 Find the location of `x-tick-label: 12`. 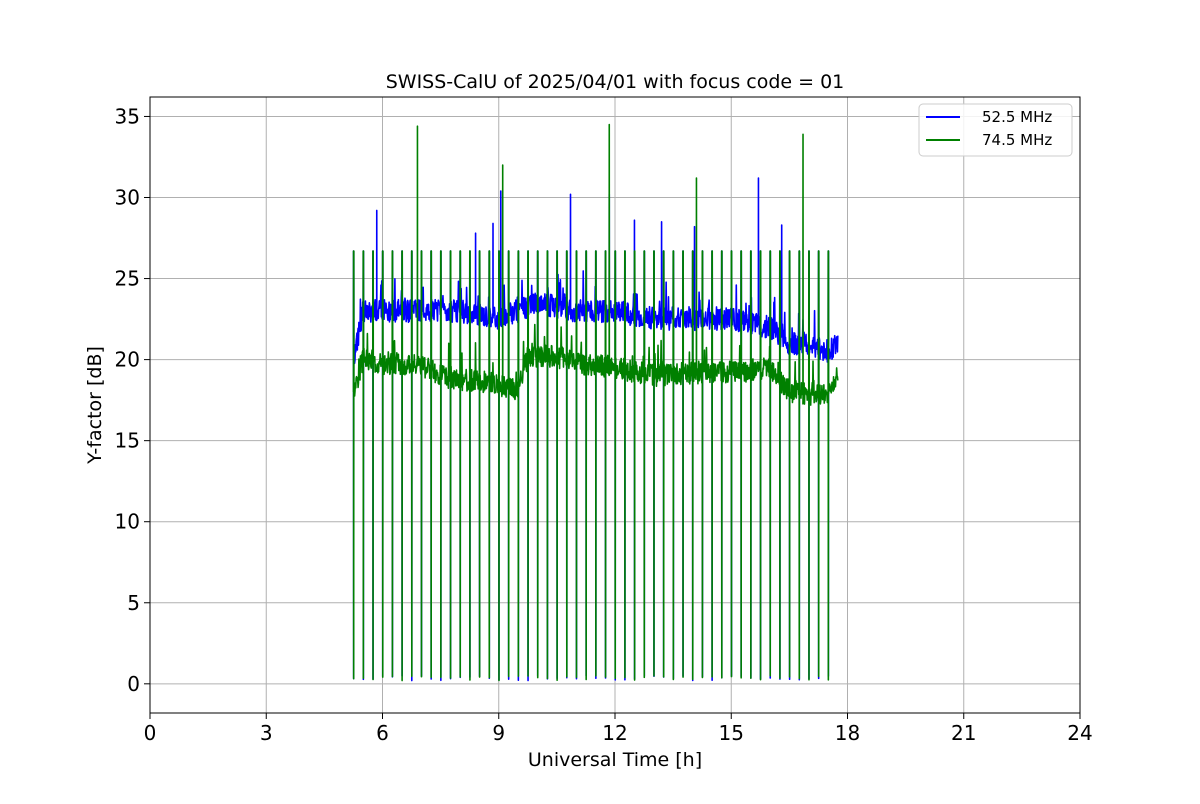

x-tick-label: 12 is located at coordinates (614, 733).